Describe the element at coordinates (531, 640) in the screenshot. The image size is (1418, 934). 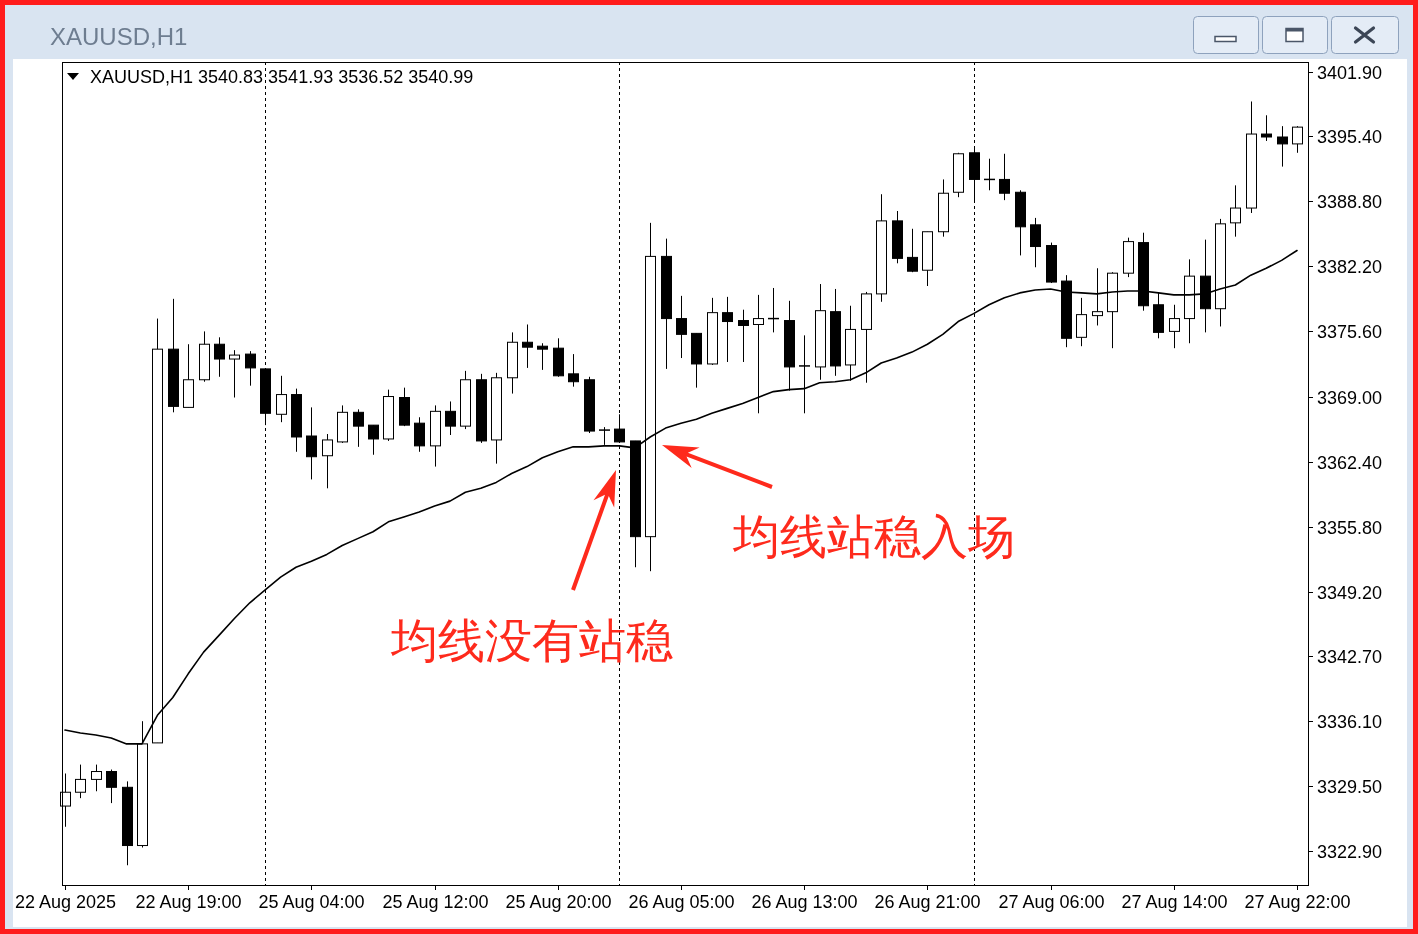
I see `annotation: 均线没有站稳` at that location.